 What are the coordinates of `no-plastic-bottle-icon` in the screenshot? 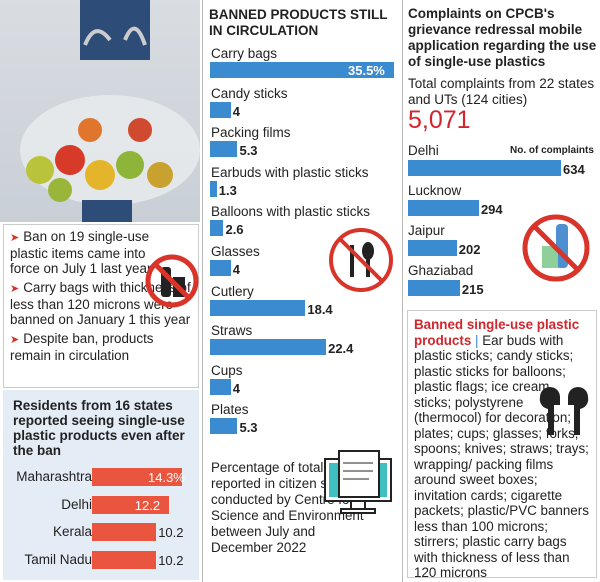 It's located at (556, 248).